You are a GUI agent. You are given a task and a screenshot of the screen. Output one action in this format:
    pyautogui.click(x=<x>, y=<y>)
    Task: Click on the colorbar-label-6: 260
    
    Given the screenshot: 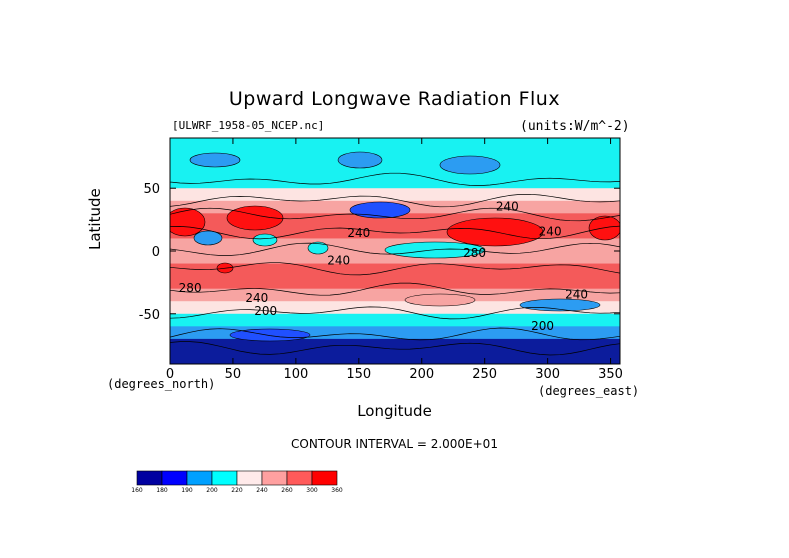 What is the action you would take?
    pyautogui.click(x=287, y=490)
    